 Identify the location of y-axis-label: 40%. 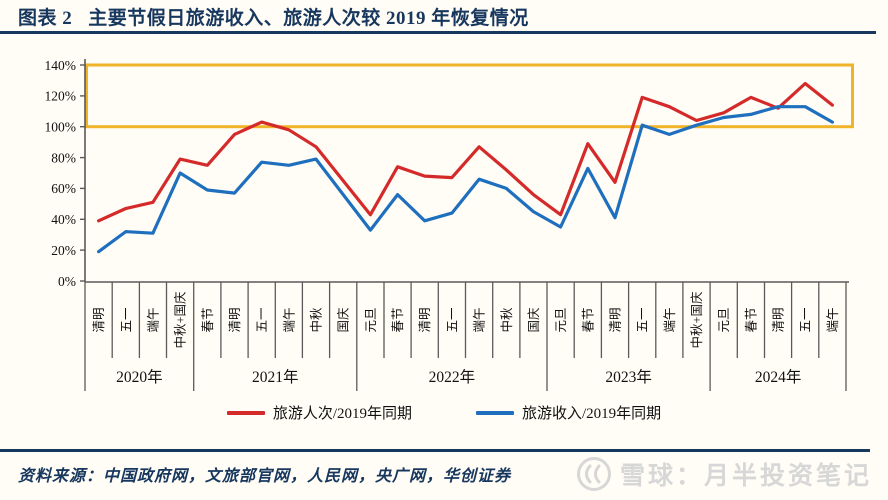
(63, 219).